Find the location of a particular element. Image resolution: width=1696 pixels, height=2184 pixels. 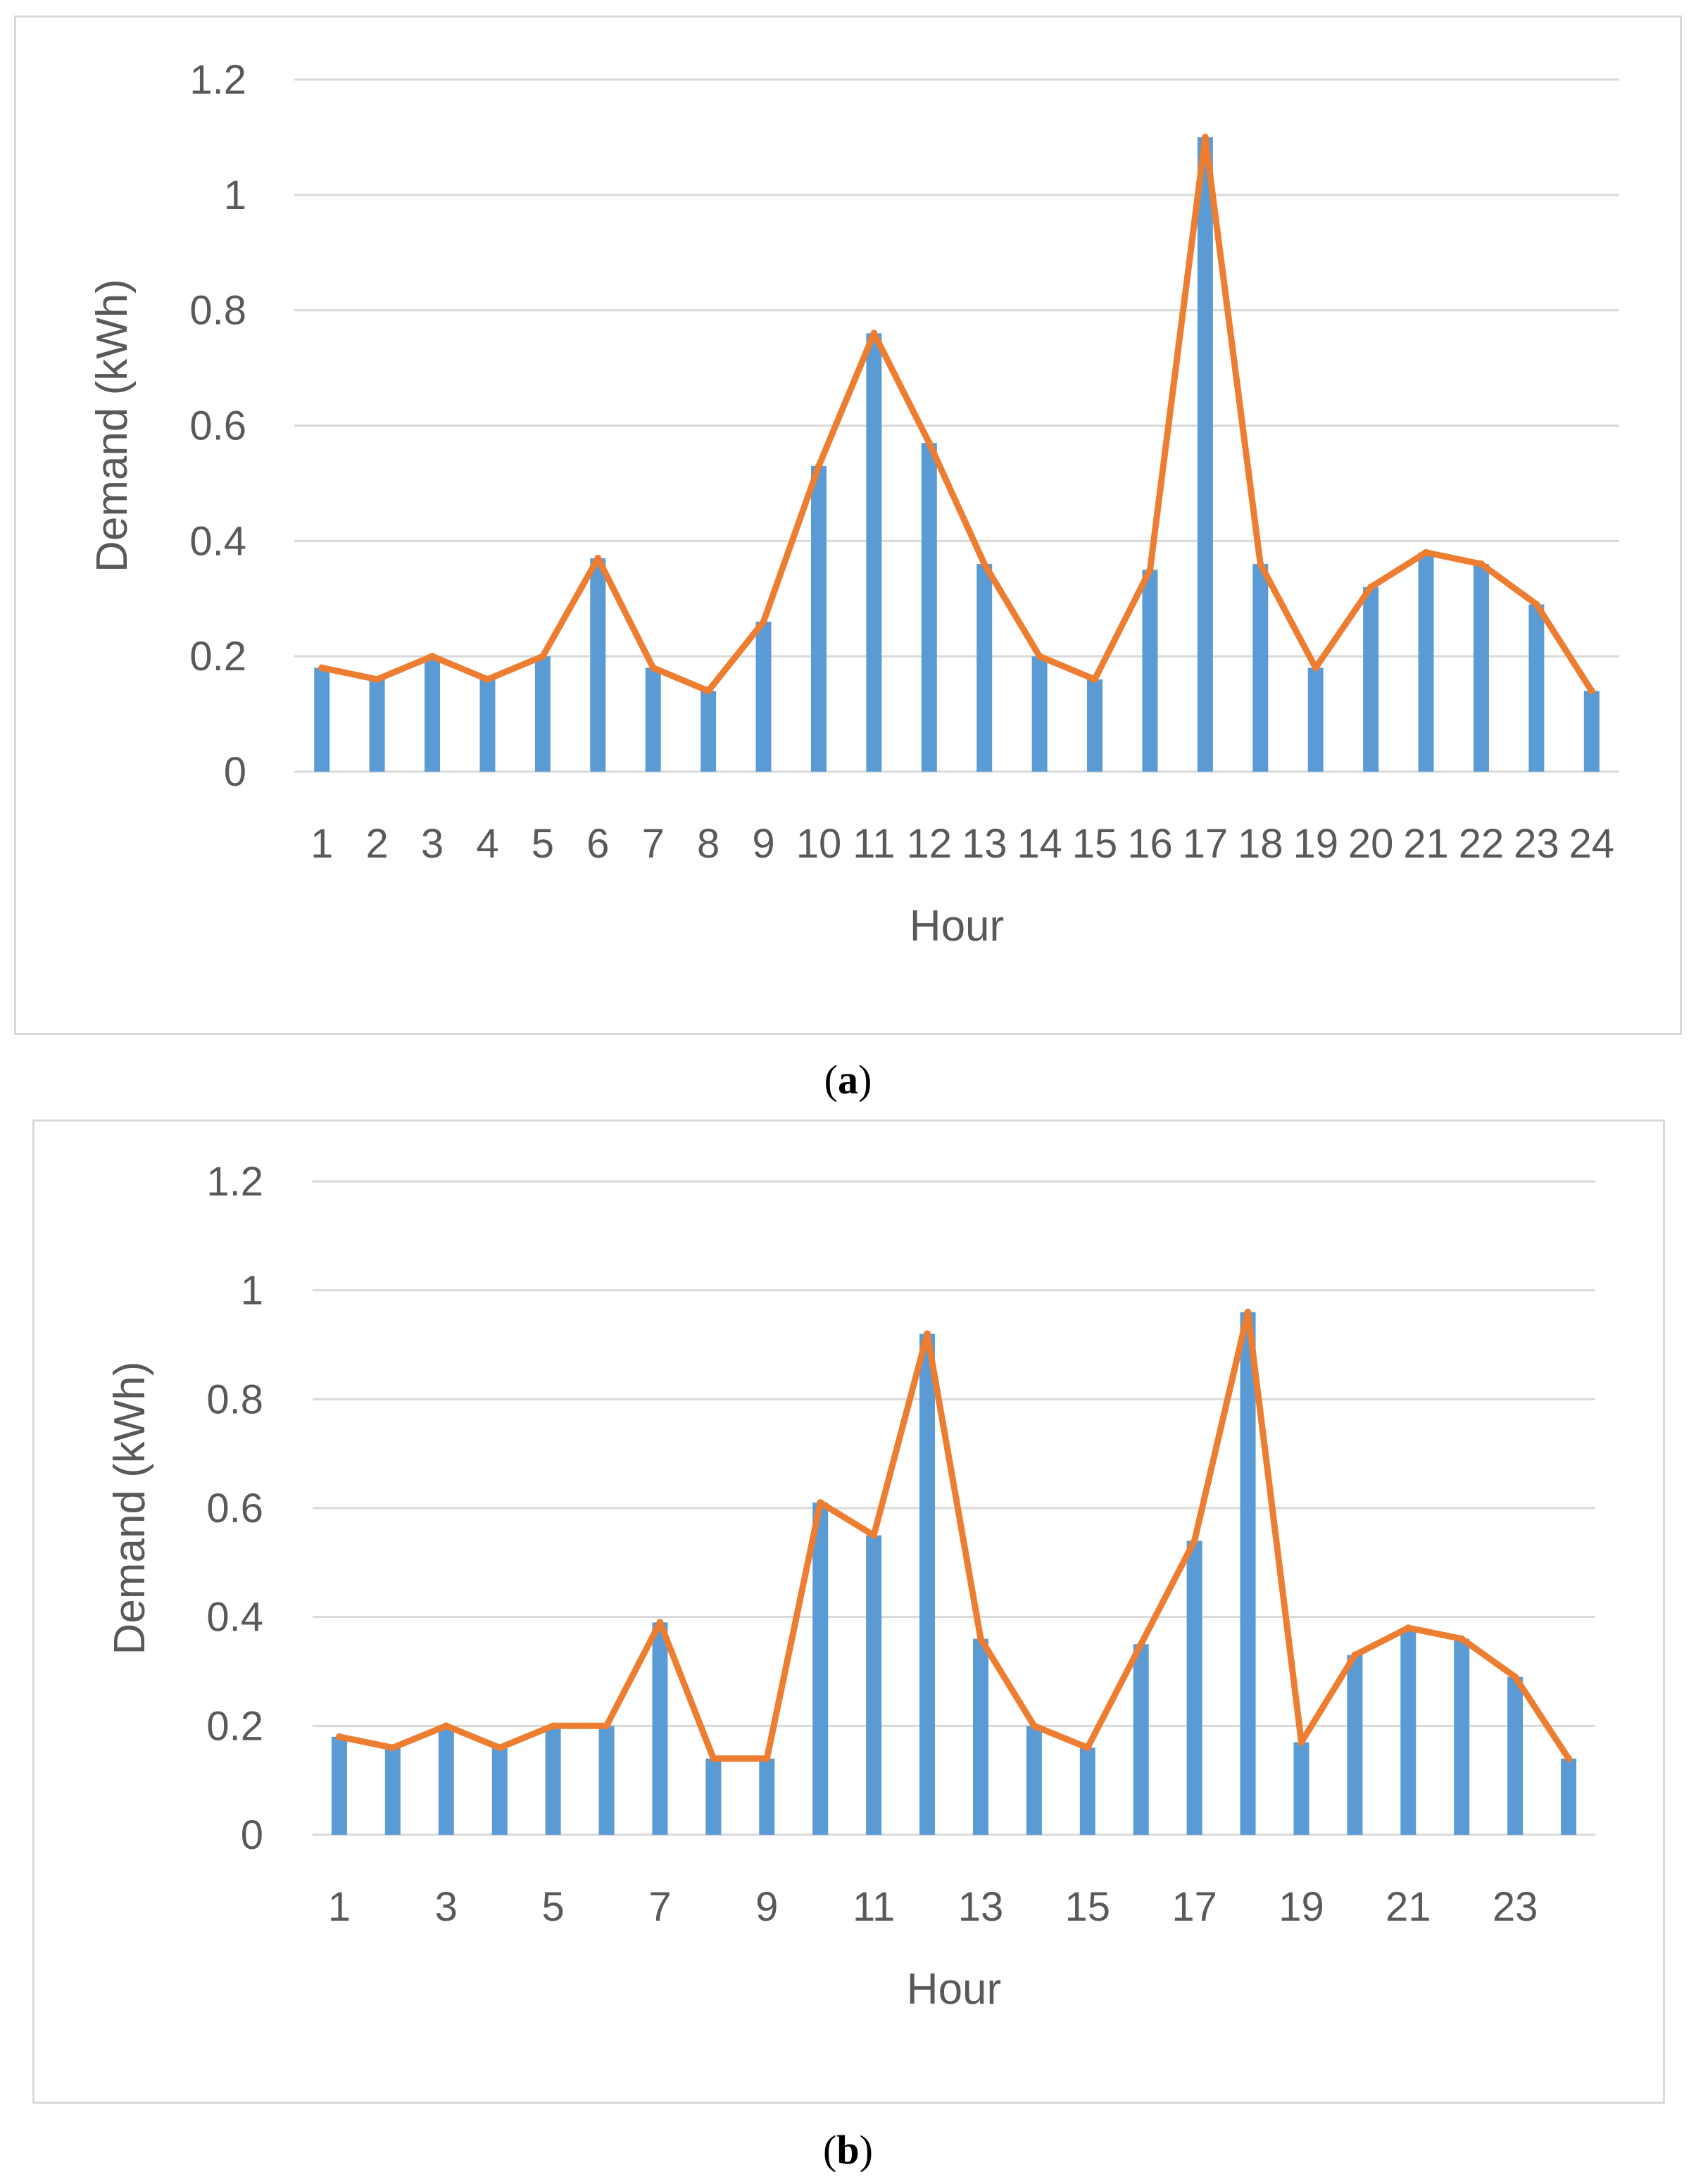

x-tick-label: 3 is located at coordinates (432, 844).